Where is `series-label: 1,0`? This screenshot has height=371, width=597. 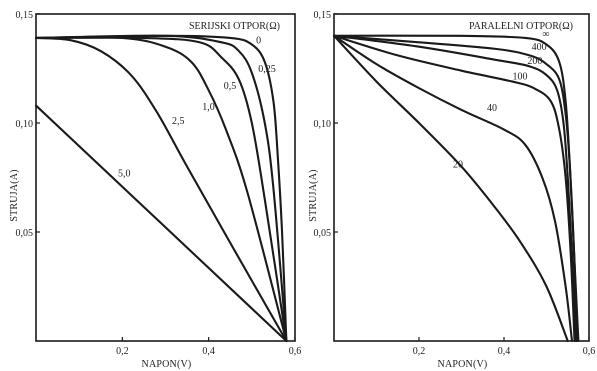 series-label: 1,0 is located at coordinates (208, 107).